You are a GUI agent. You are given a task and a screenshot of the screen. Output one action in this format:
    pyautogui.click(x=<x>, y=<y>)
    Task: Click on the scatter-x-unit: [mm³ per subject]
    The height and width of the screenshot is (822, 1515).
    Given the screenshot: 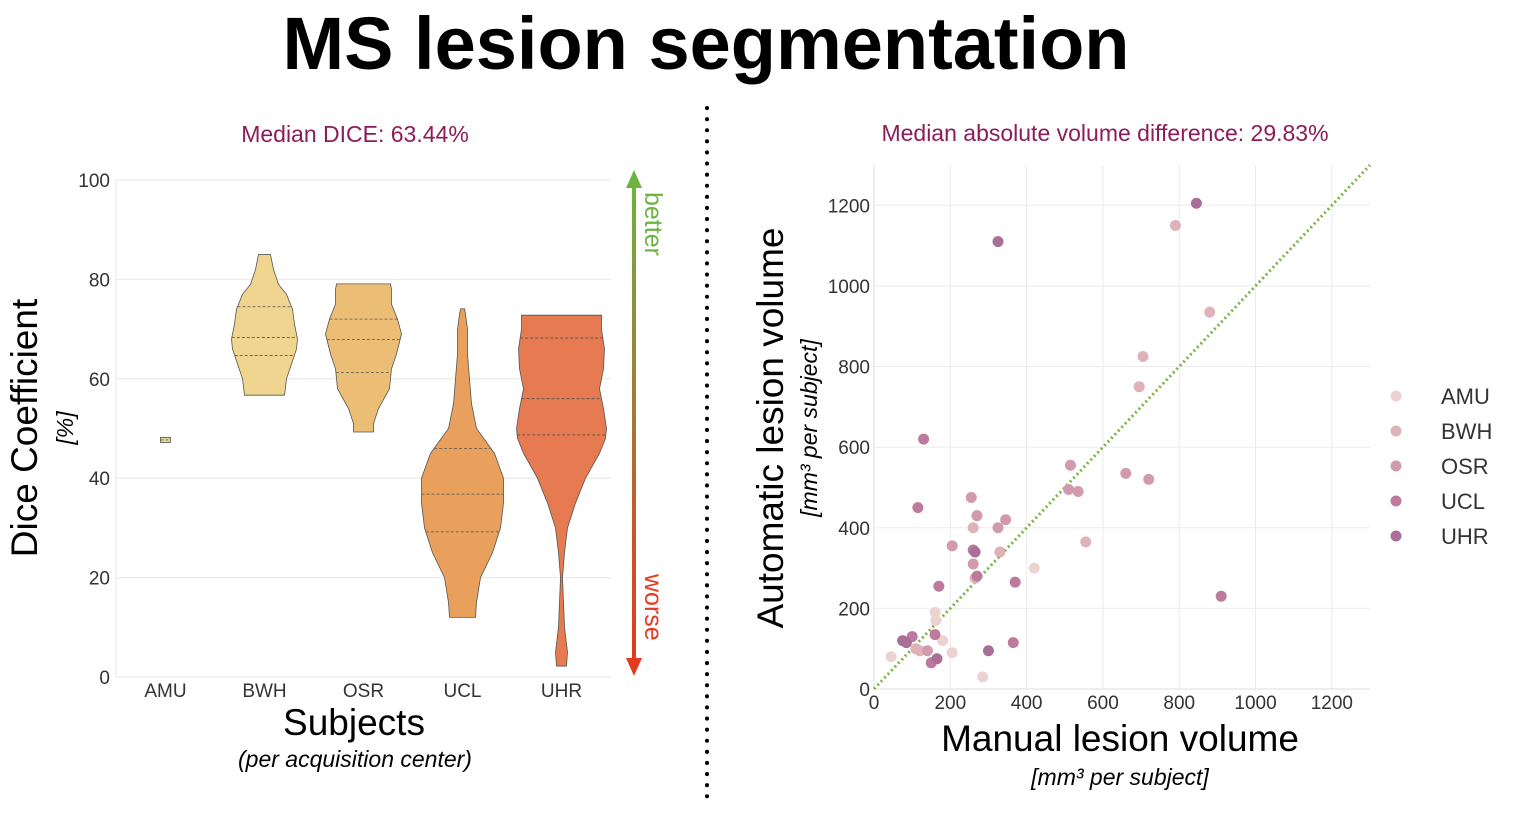 What is the action you would take?
    pyautogui.click(x=1119, y=777)
    